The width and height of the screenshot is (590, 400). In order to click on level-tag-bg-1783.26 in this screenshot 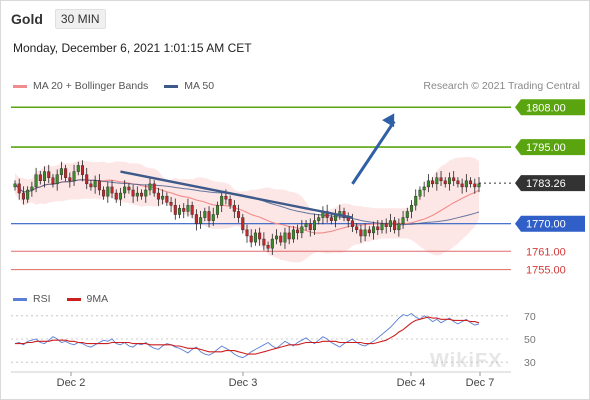, I will do `click(550, 183)`.